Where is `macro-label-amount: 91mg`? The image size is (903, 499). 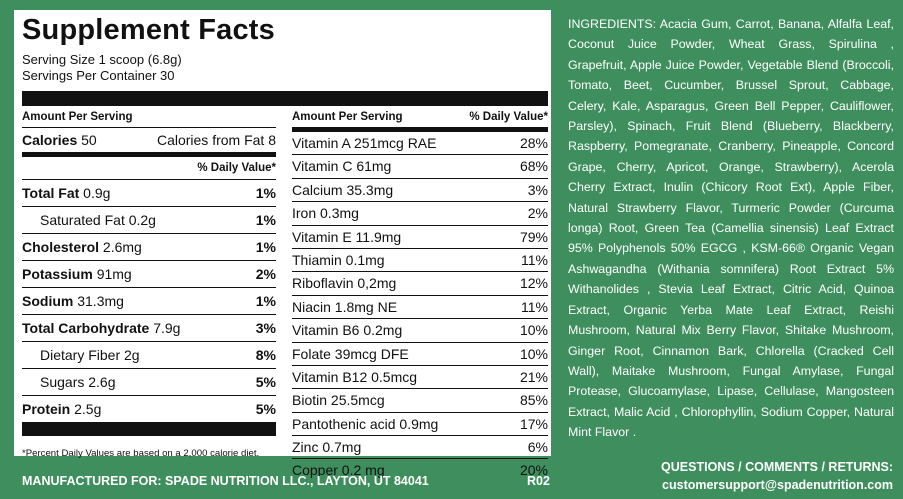
macro-label-amount: 91mg is located at coordinates (112, 274).